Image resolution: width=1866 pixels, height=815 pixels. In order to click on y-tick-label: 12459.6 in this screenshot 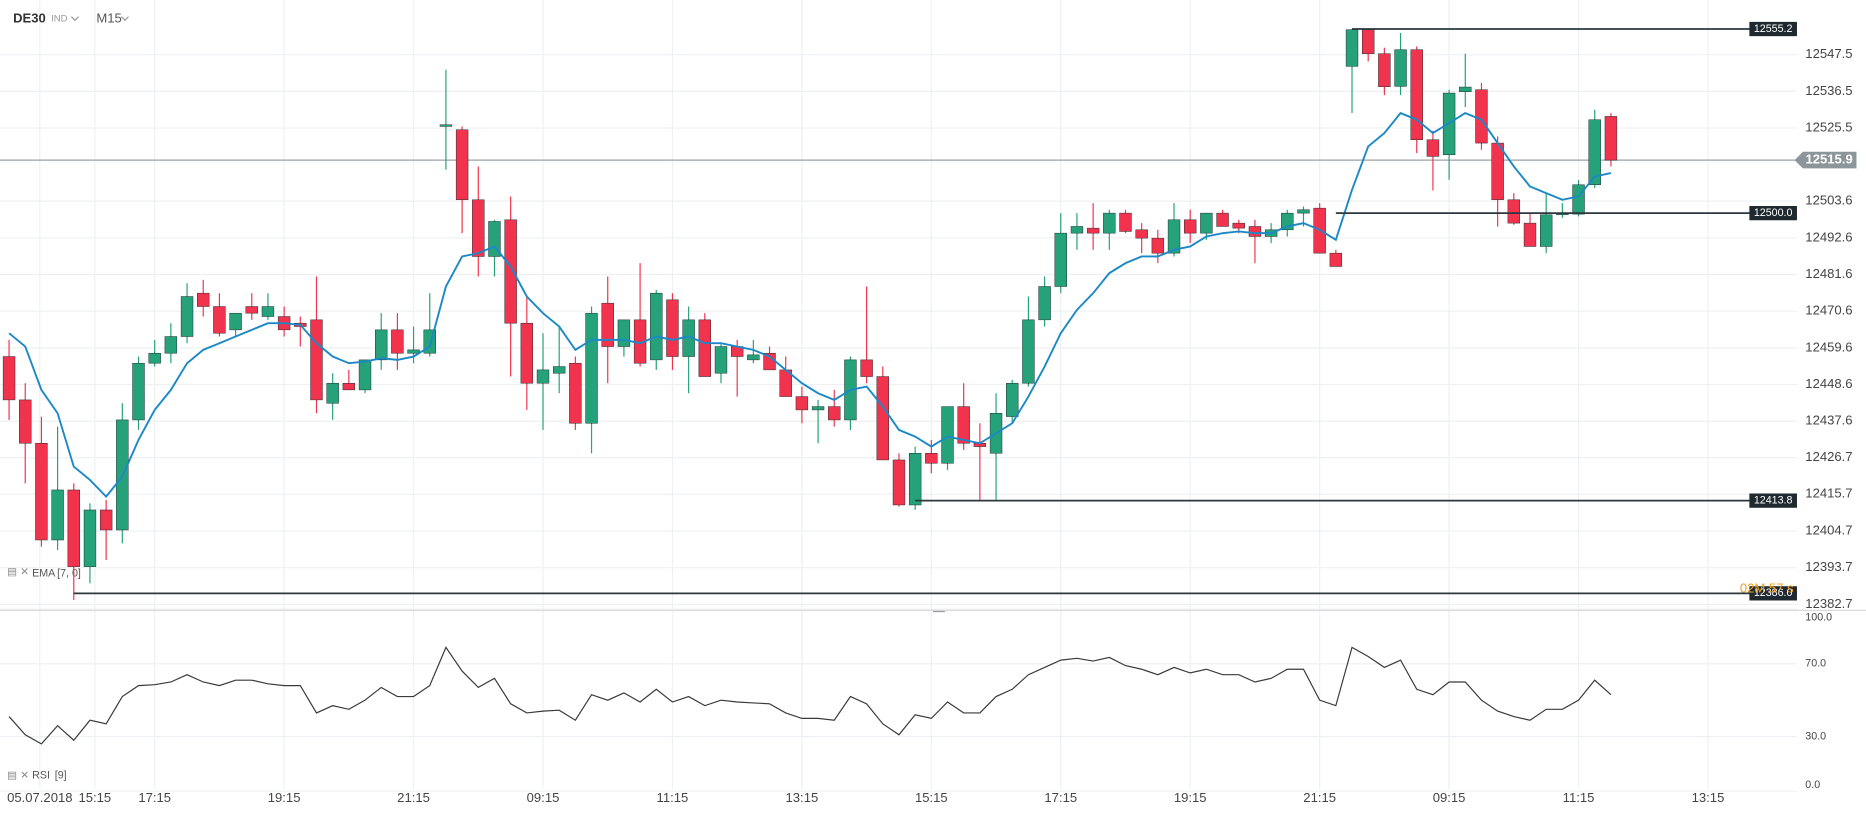, I will do `click(1828, 346)`.